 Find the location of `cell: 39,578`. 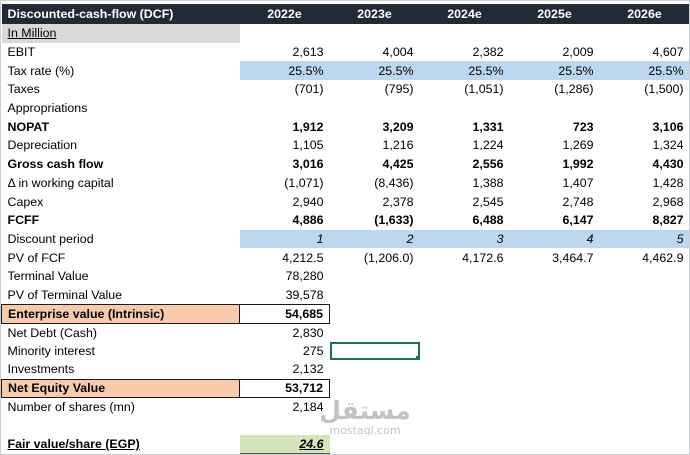

cell: 39,578 is located at coordinates (304, 294).